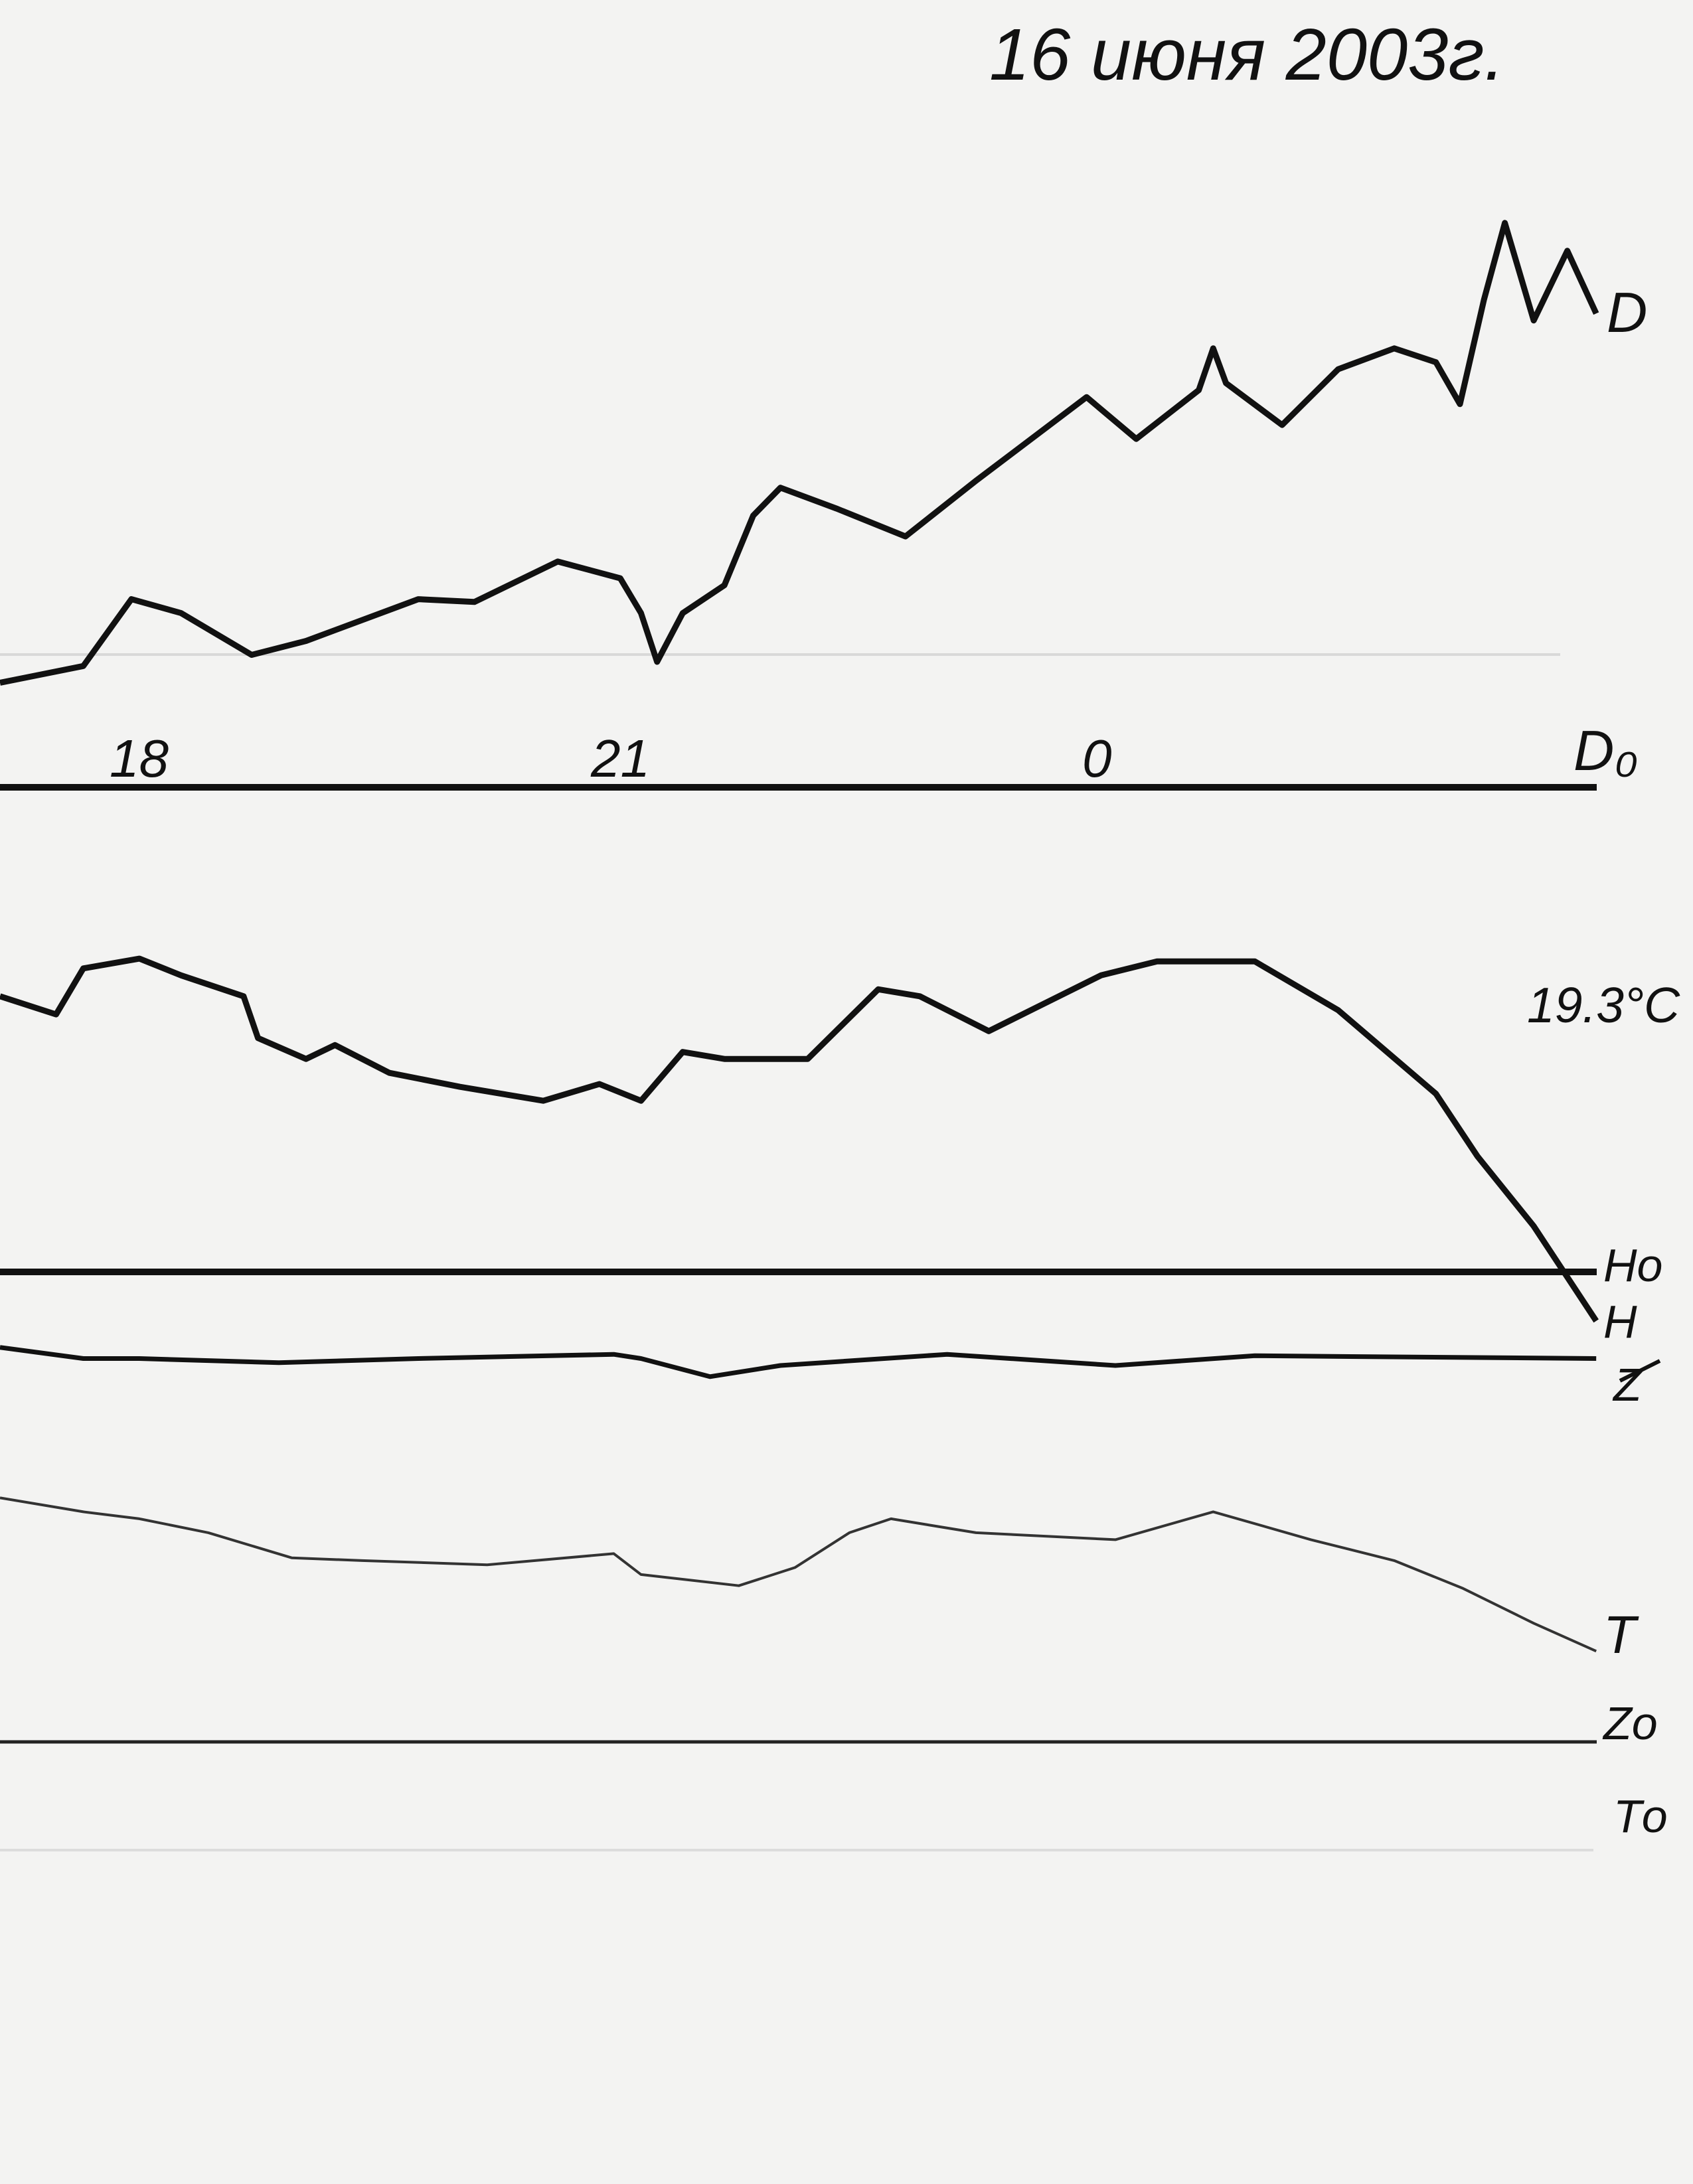 This screenshot has width=1693, height=2184. Describe the element at coordinates (1097, 758) in the screenshot. I see `x-tick-label: 0` at that location.